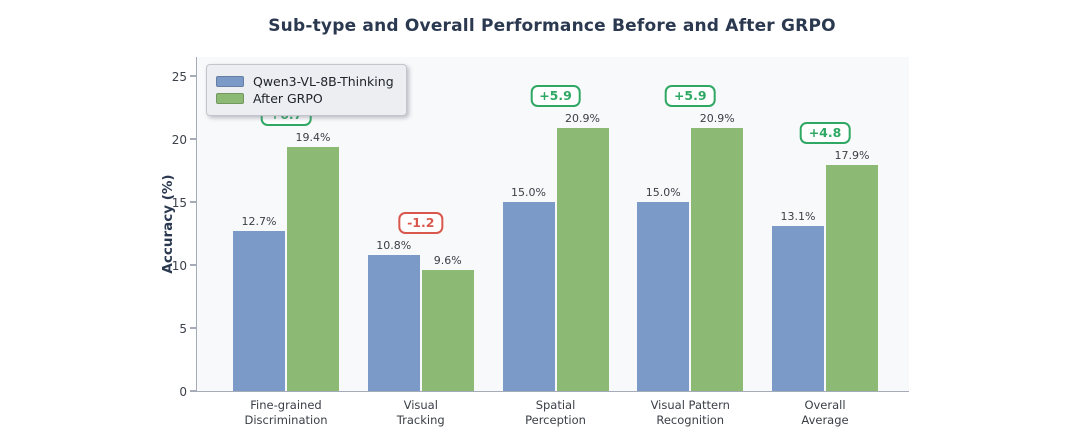 Image resolution: width=1080 pixels, height=447 pixels. I want to click on delta-badge: +4.8, so click(825, 133).